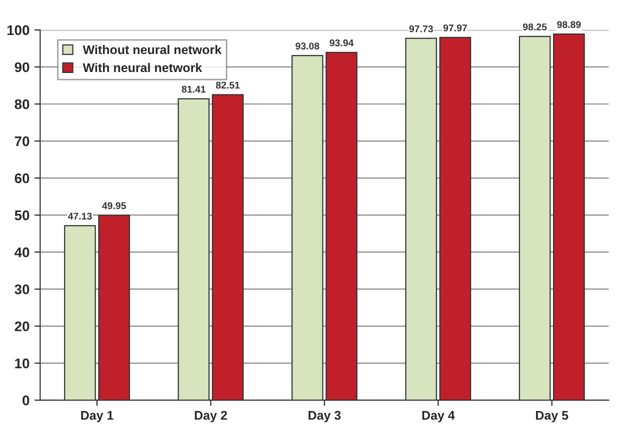 The image size is (618, 428). What do you see at coordinates (22, 215) in the screenshot?
I see `y-tick-label: 50` at bounding box center [22, 215].